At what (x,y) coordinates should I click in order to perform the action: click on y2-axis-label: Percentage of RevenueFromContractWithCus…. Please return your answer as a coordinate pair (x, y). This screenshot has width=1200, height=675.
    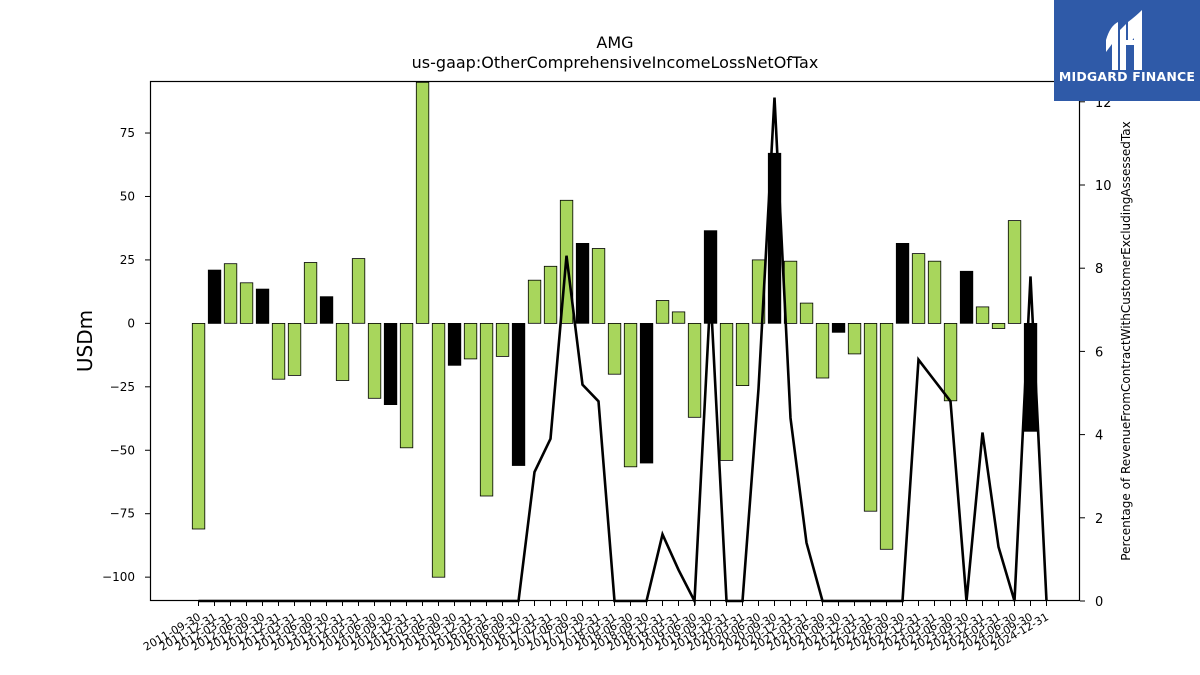
    Looking at the image, I should click on (1126, 340).